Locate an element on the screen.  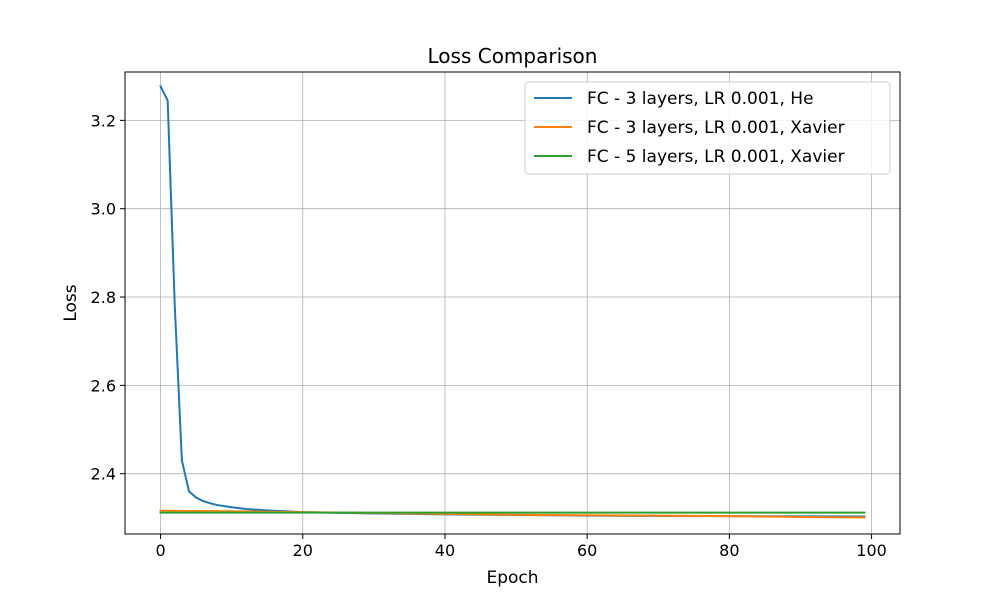
x-tick-label: 0 is located at coordinates (160, 550).